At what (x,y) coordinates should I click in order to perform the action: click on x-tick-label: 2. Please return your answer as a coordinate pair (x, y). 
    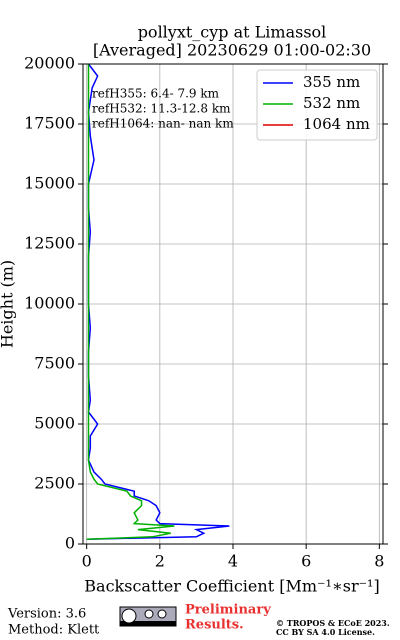
    Looking at the image, I should click on (160, 561).